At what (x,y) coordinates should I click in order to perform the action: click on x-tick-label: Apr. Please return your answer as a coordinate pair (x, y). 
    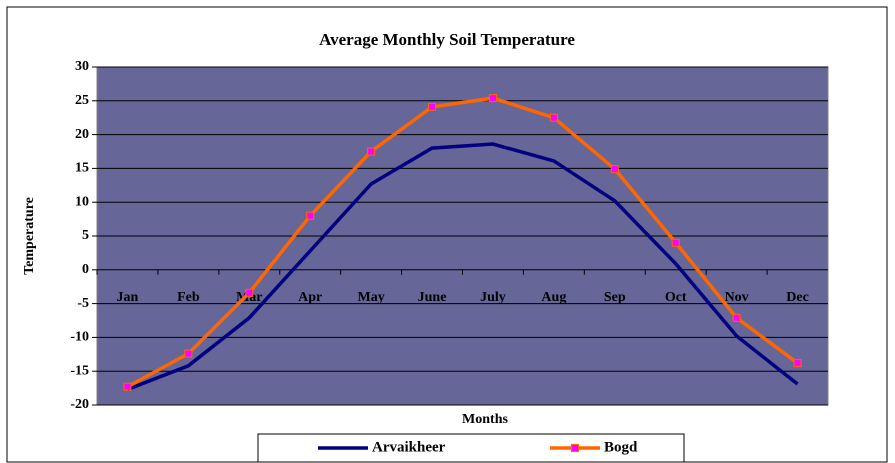
    Looking at the image, I should click on (310, 297).